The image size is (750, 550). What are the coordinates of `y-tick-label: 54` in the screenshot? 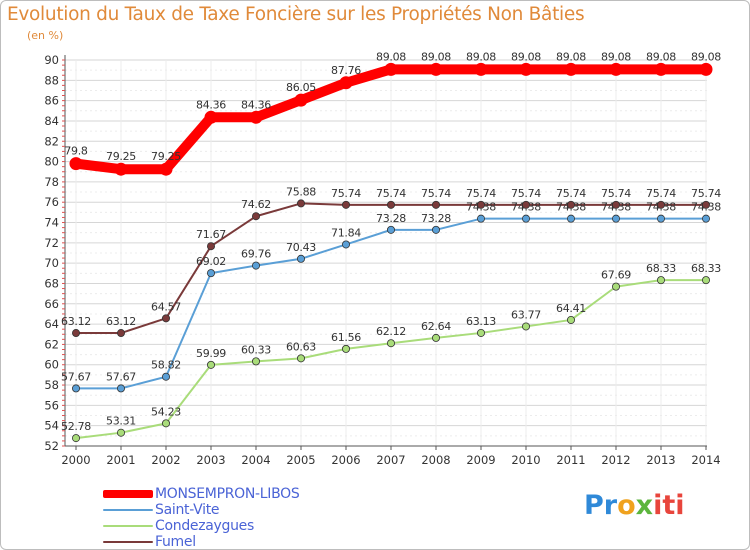 It's located at (51, 426).